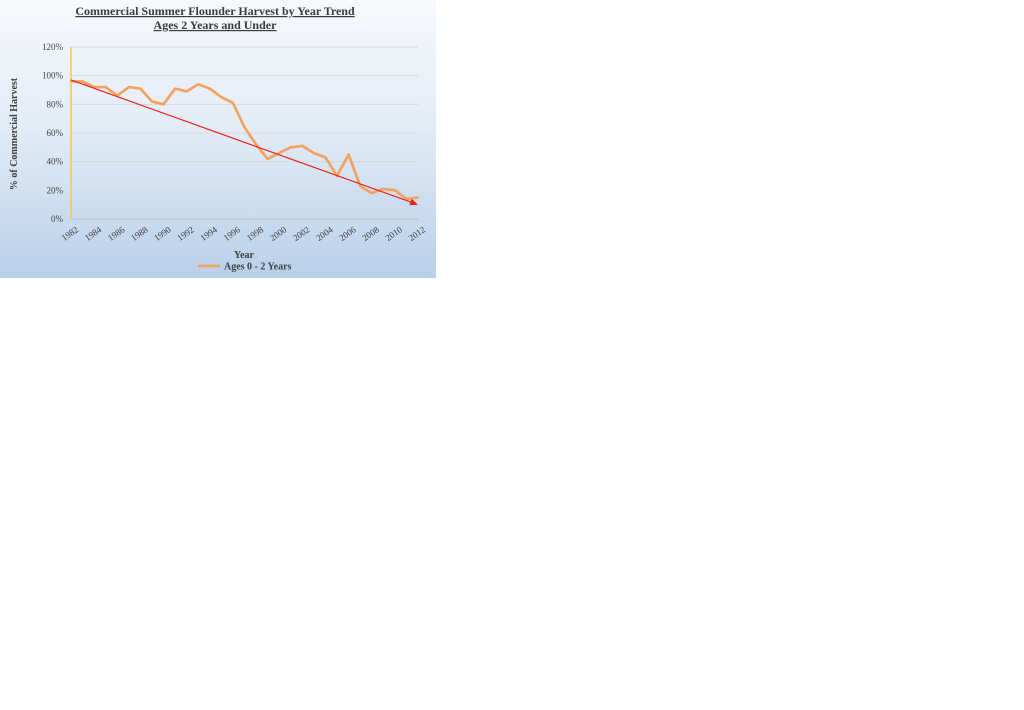 This screenshot has width=1024, height=710. I want to click on y-tick-label: 20%, so click(55, 190).